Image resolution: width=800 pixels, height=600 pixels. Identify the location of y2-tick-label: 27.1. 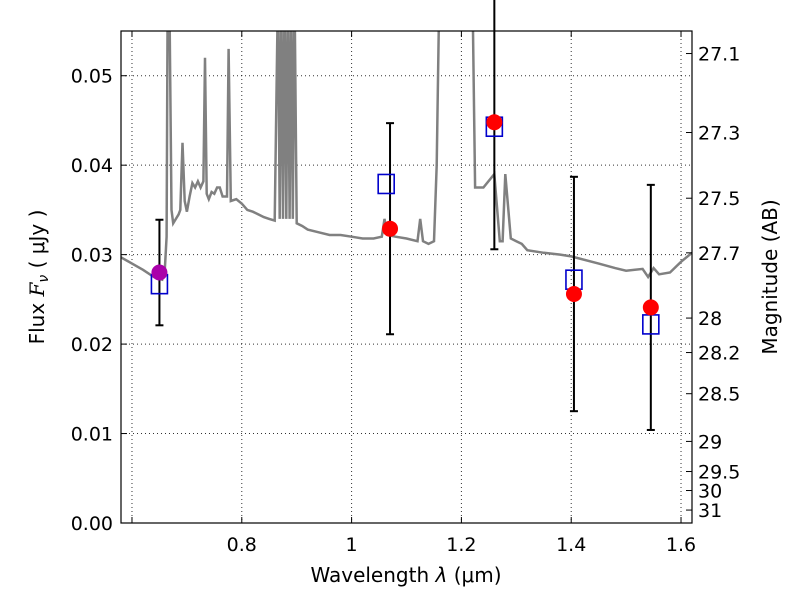
(719, 55).